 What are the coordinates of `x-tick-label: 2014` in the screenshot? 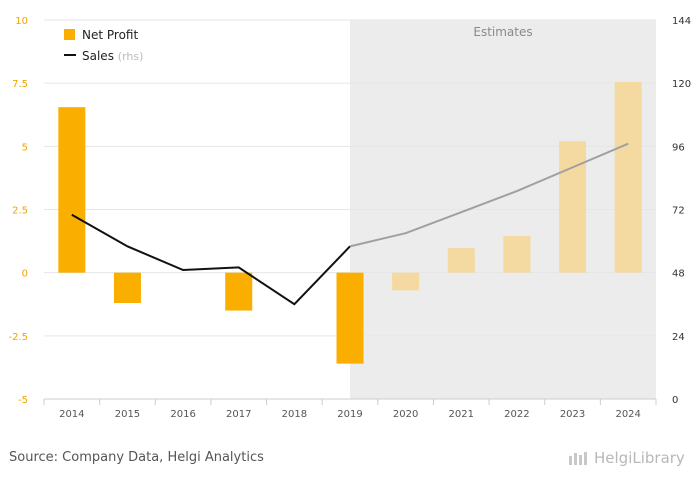 It's located at (71, 414).